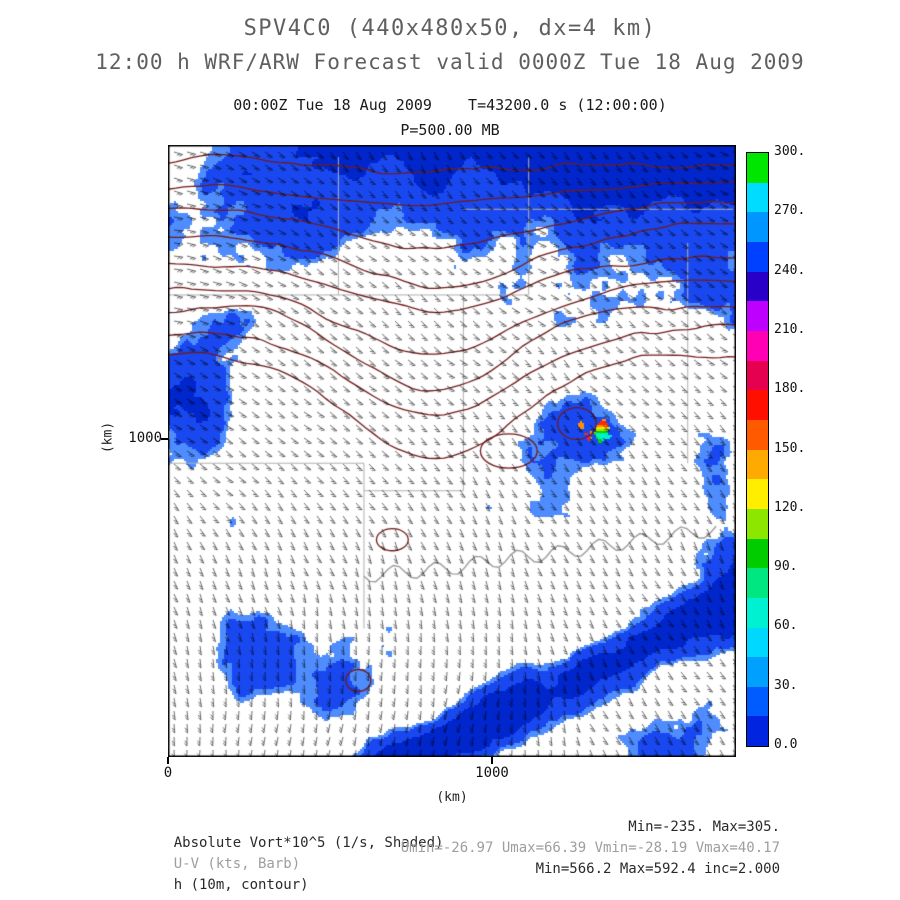  I want to click on x-axis-tick-0: 0, so click(168, 773).